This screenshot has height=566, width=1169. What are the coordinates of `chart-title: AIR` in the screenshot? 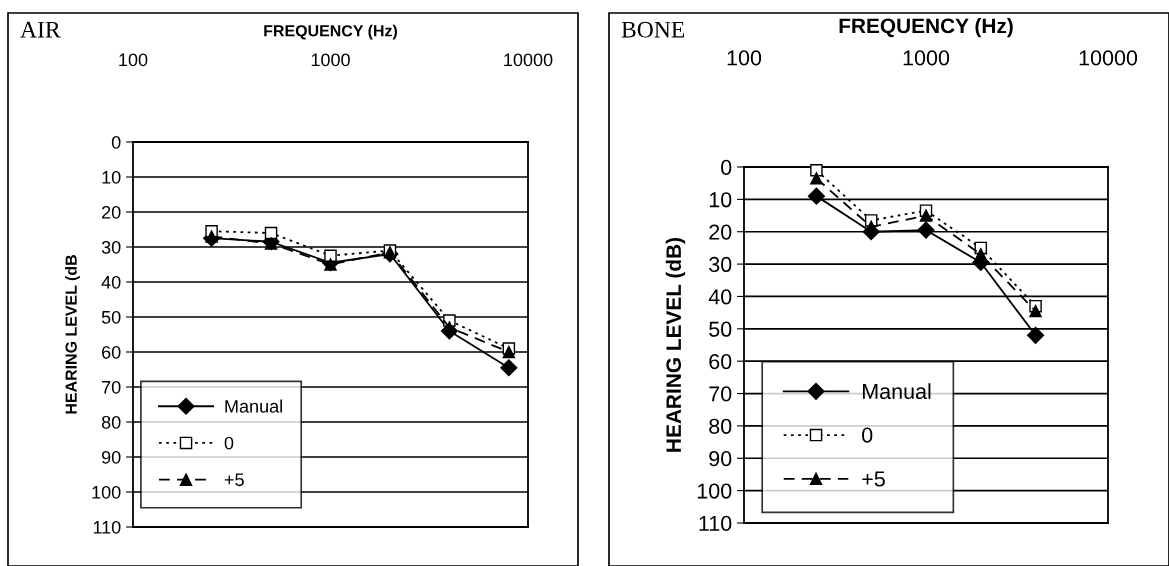 It's located at (40, 29).